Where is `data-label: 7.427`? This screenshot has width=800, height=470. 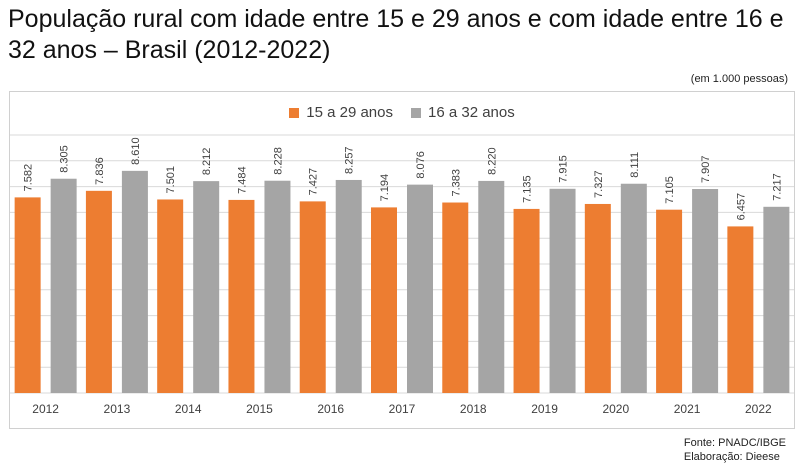
data-label: 7.427 is located at coordinates (314, 182).